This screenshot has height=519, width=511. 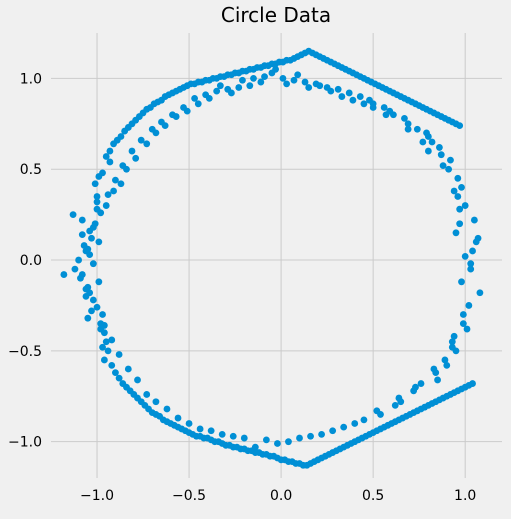 I want to click on y-tick-label: 1.0, so click(x=31, y=79).